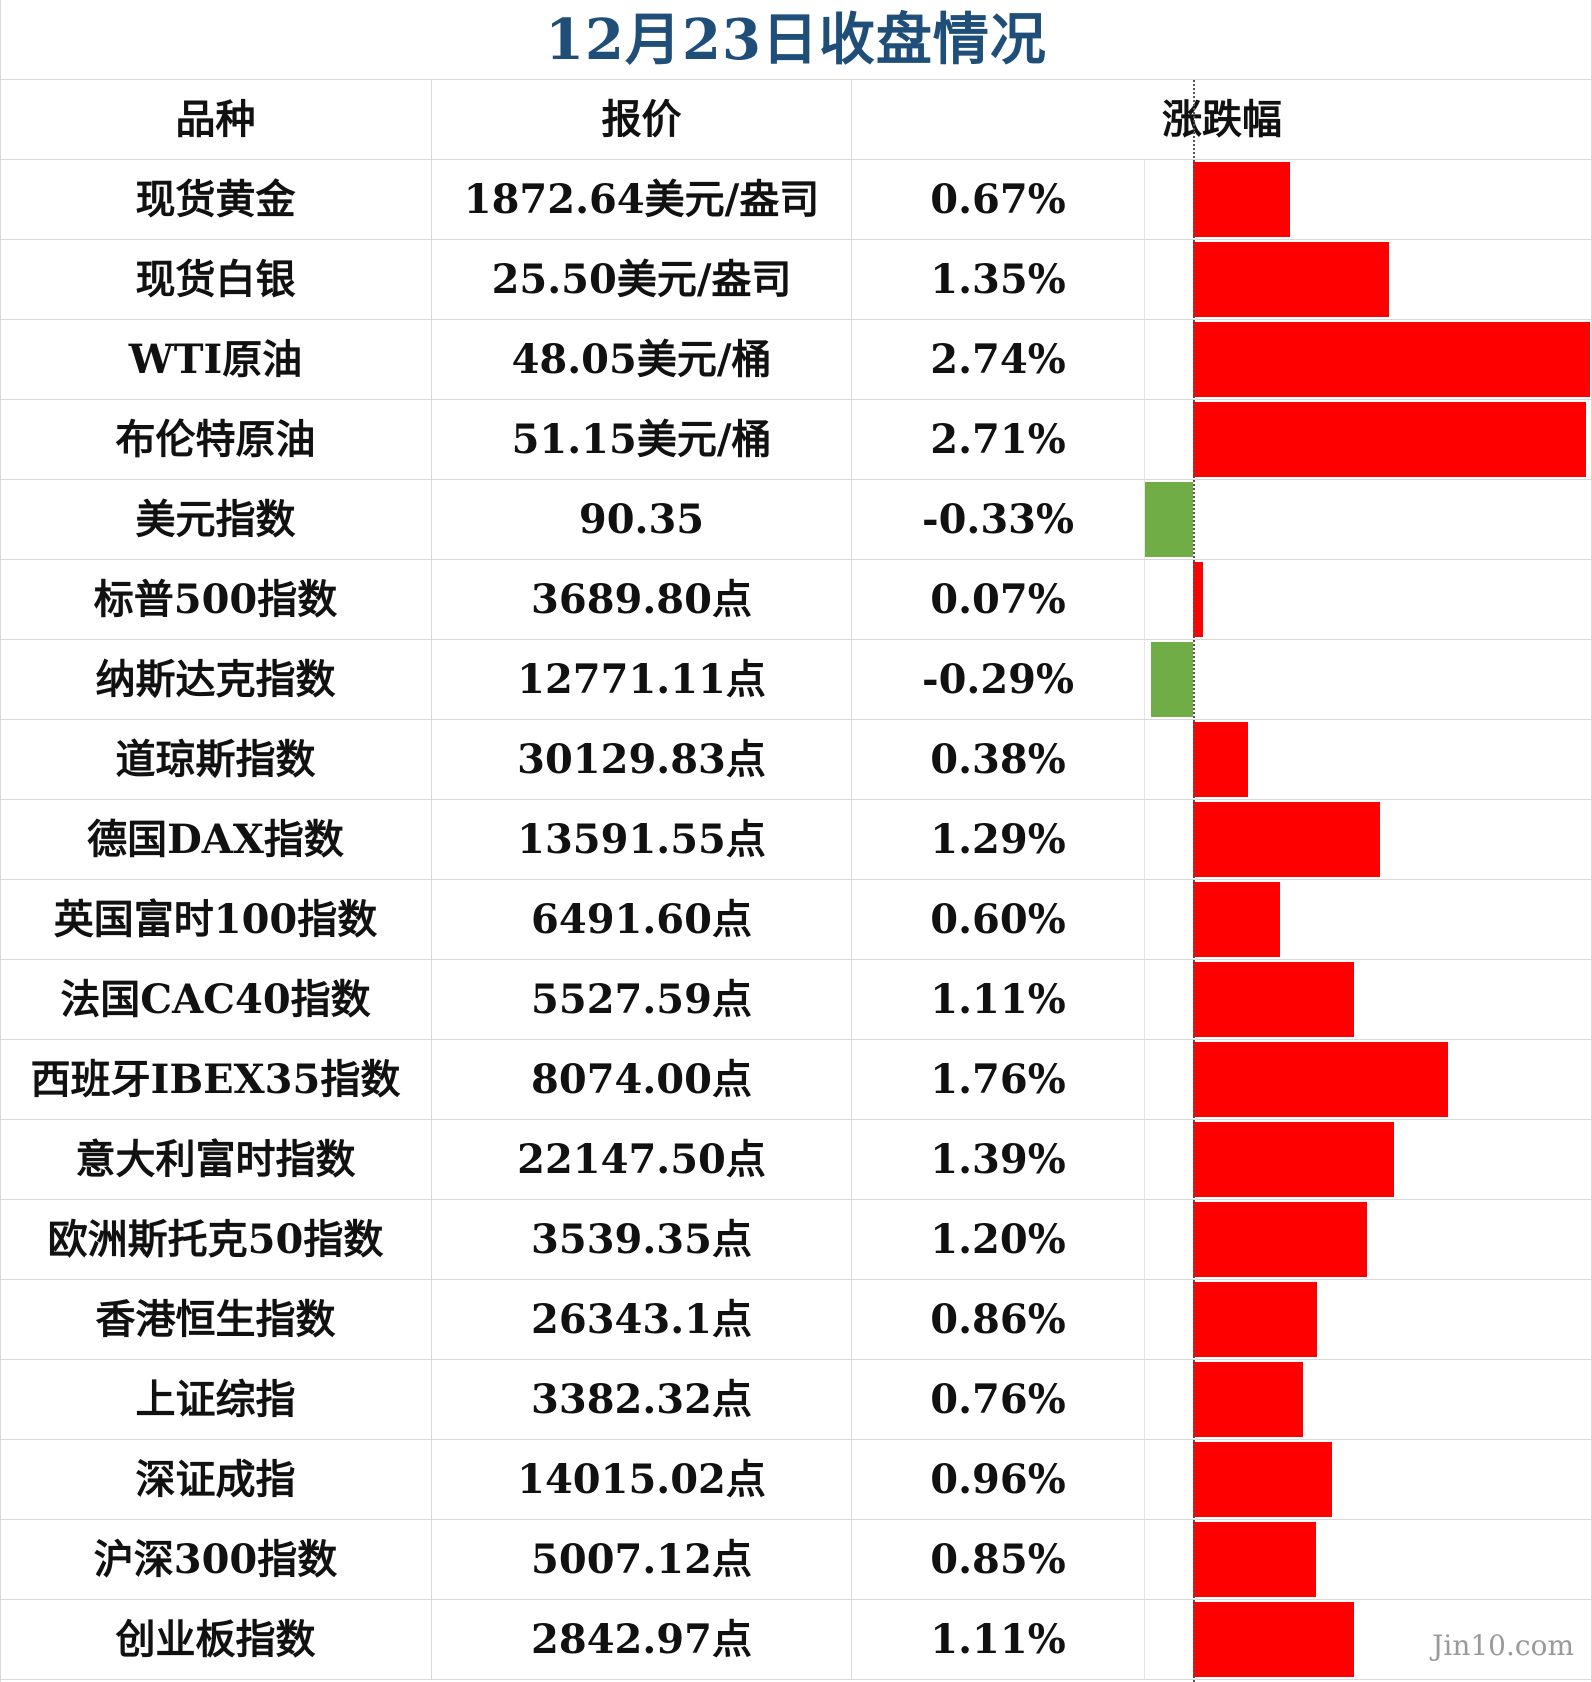 Image resolution: width=1592 pixels, height=1682 pixels. Describe the element at coordinates (216, 1639) in the screenshot. I see `instrument-name: 创业板指数` at that location.